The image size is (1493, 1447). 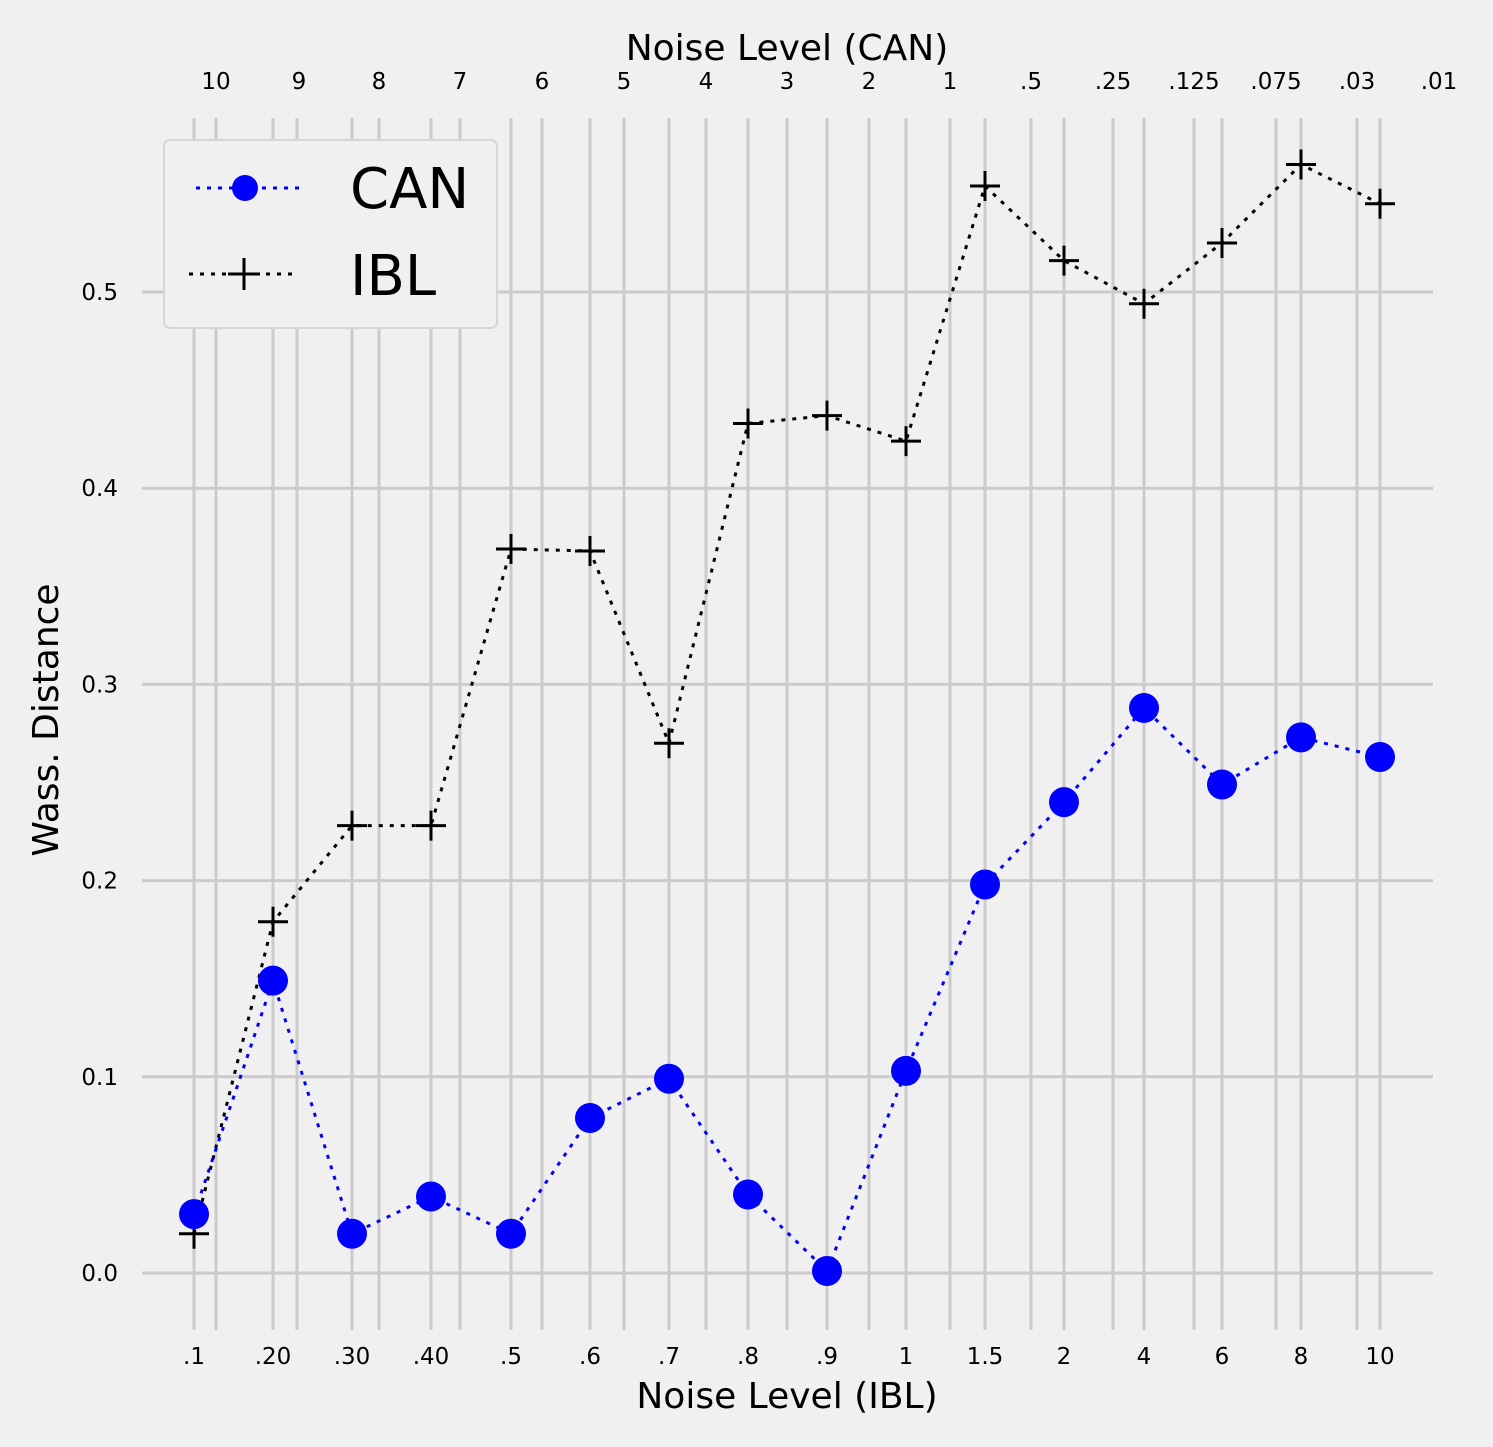 What do you see at coordinates (312, 276) in the screenshot?
I see `legend-entry-ibl: IBL` at bounding box center [312, 276].